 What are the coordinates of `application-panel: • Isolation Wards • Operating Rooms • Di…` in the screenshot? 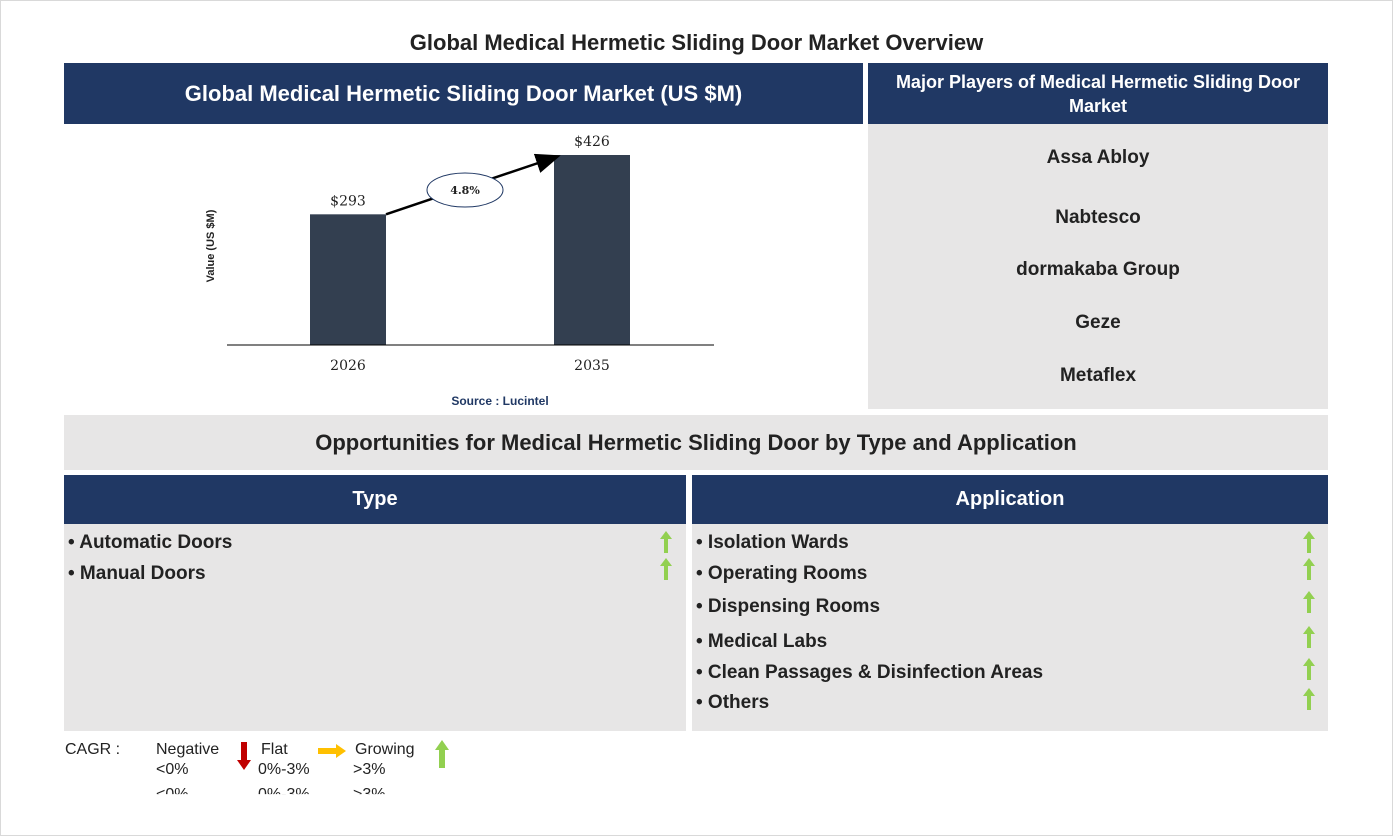 It's located at (1010, 627).